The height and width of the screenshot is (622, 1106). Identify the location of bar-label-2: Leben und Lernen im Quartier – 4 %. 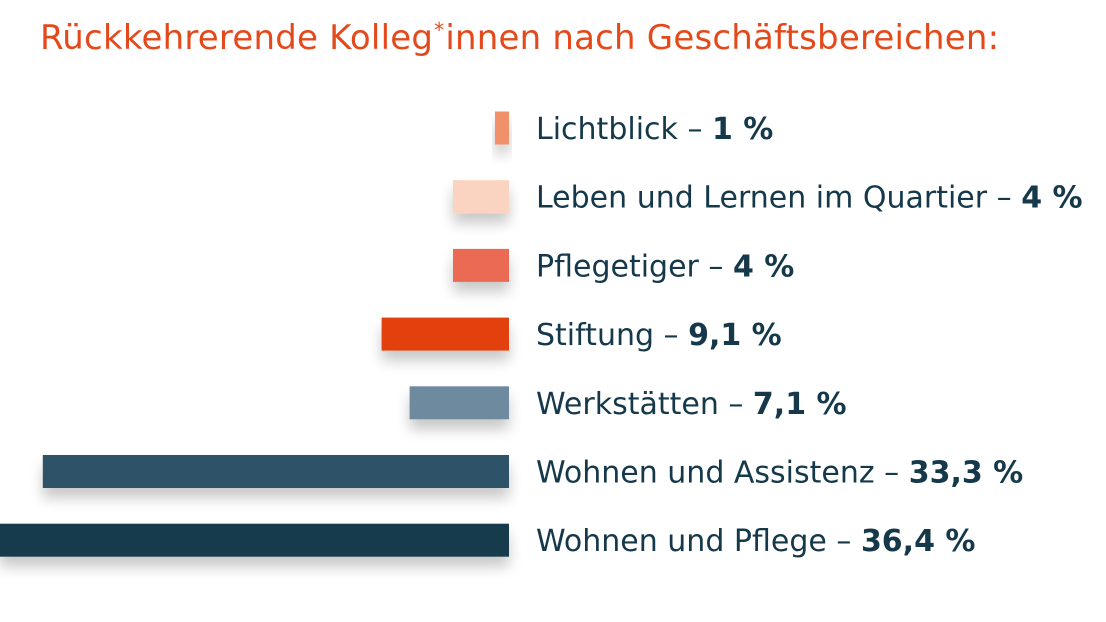
(809, 198).